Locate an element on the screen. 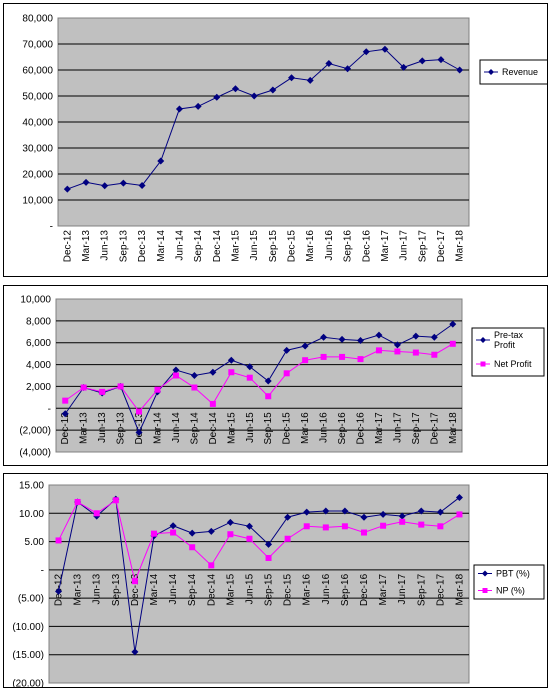 Image resolution: width=550 pixels, height=691 pixels. y-tick-label: 10.00 is located at coordinates (31, 514).